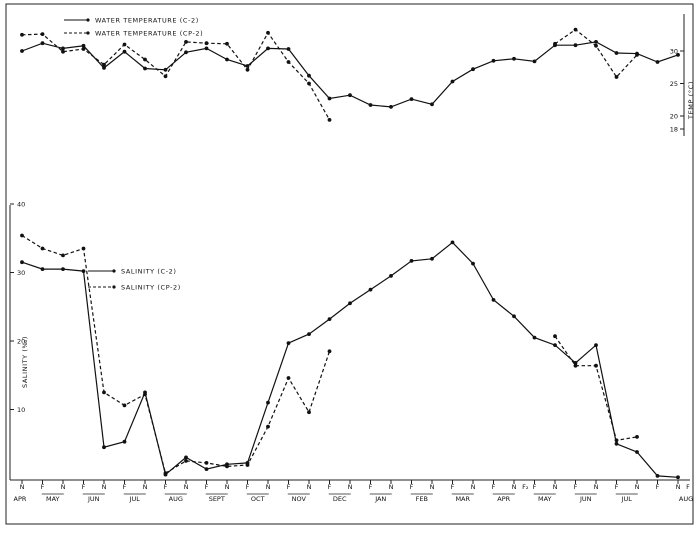 Image resolution: width=700 pixels, height=533 pixels. I want to click on salinity-tick-label: 30, so click(21, 273).